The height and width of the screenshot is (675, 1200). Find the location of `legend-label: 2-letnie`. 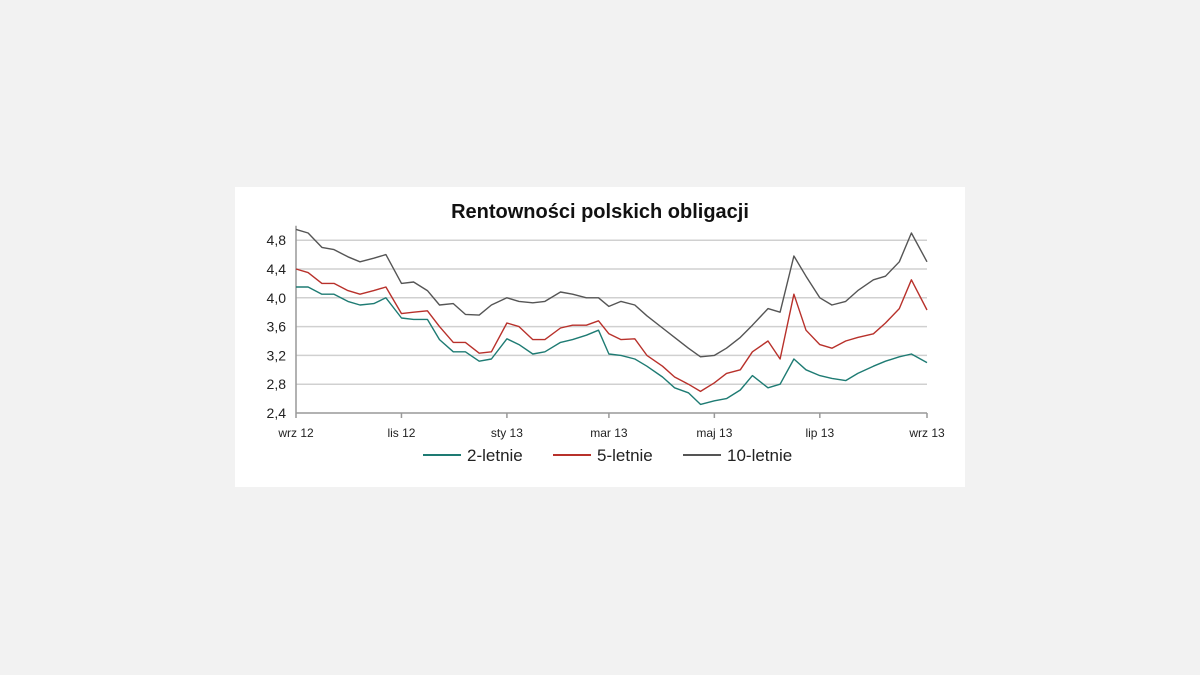

legend-label: 2-letnie is located at coordinates (495, 455).